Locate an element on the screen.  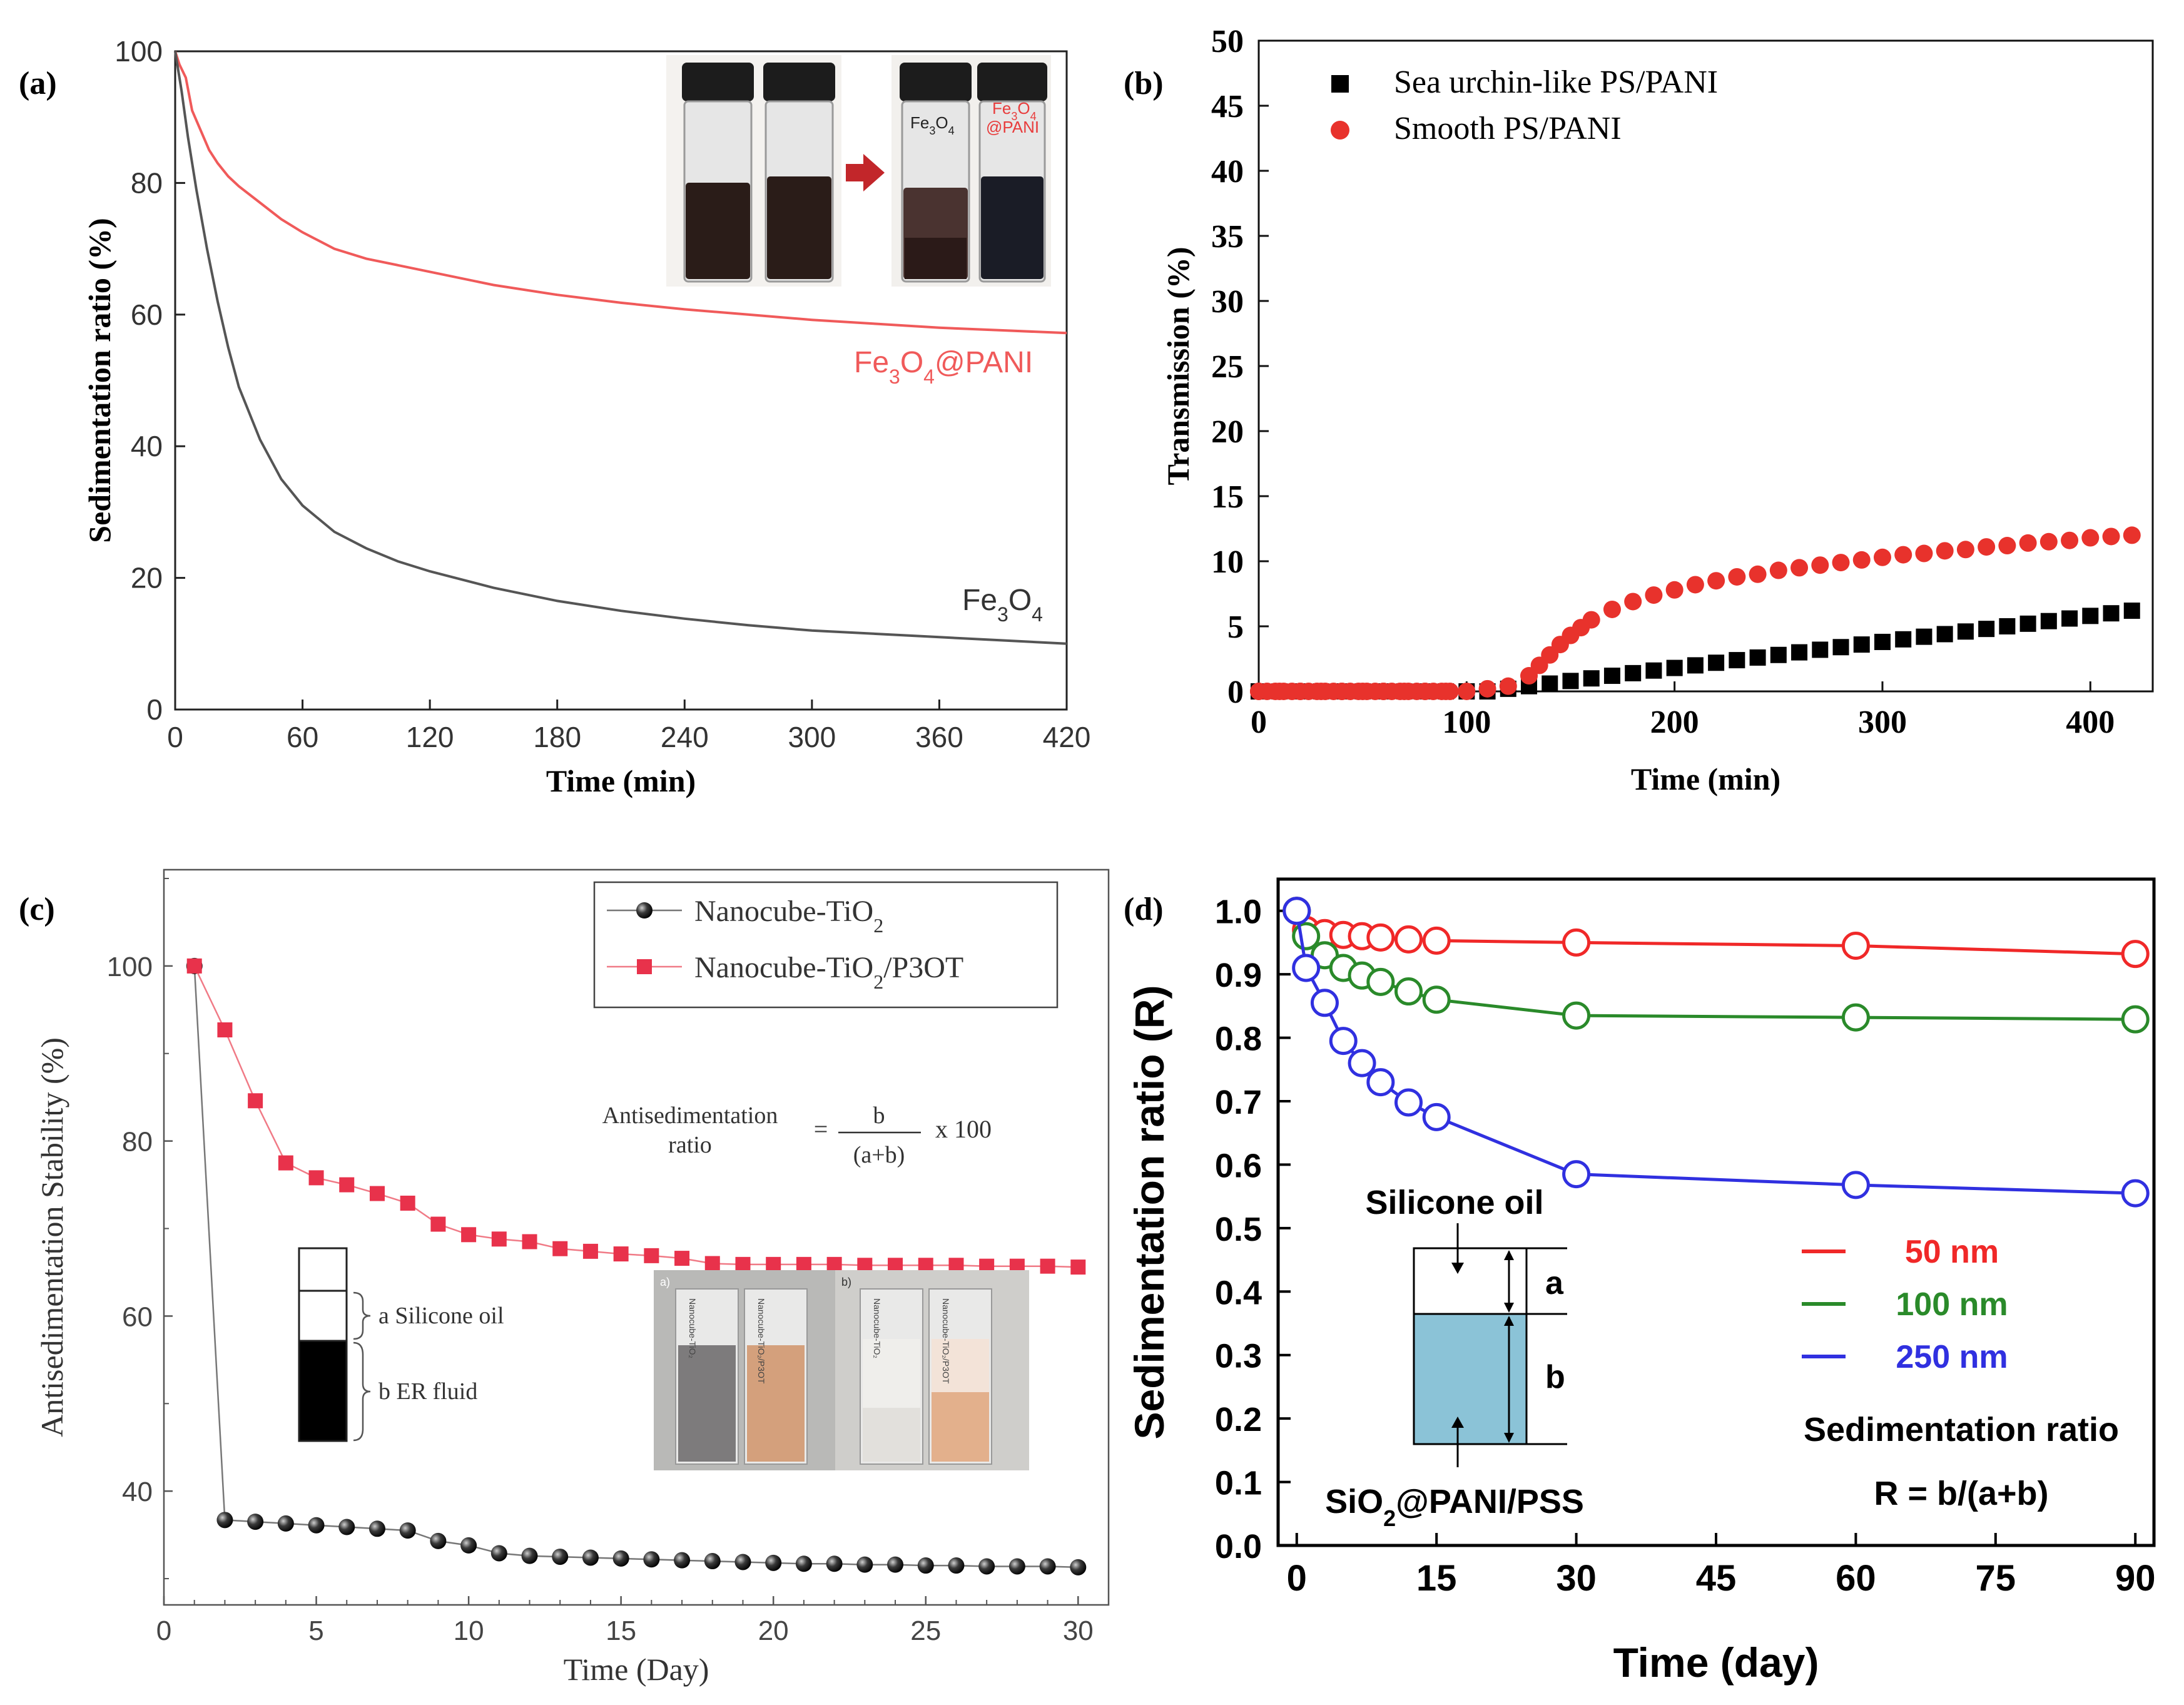
series-line-fe3o4-pani is located at coordinates (621, 193).